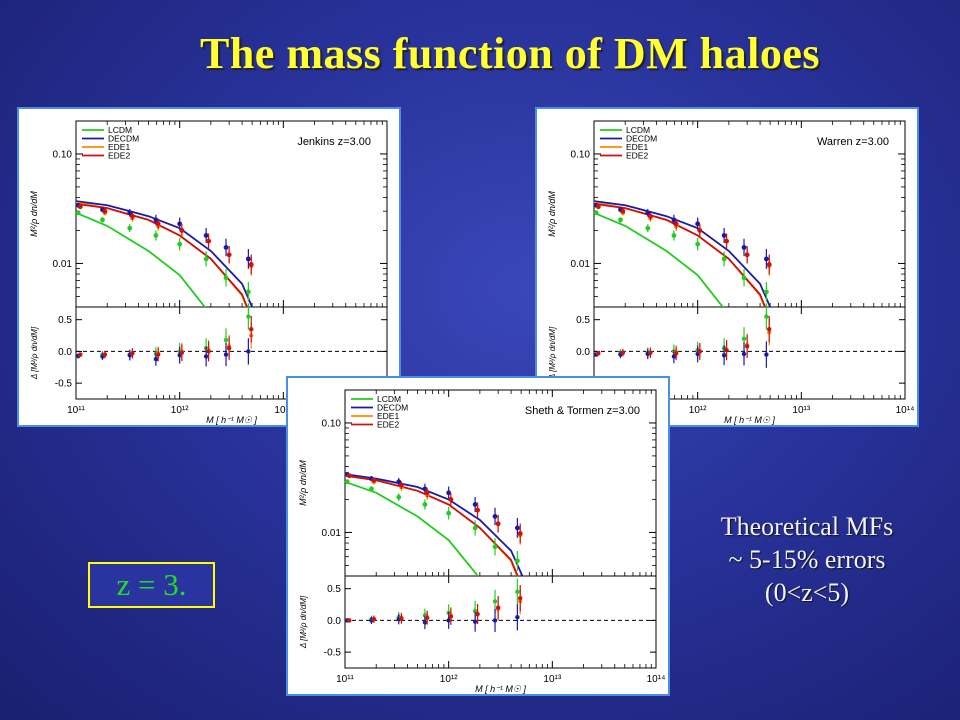 This screenshot has height=720, width=960. I want to click on panel-label: Jenkins z=3.00, so click(334, 142).